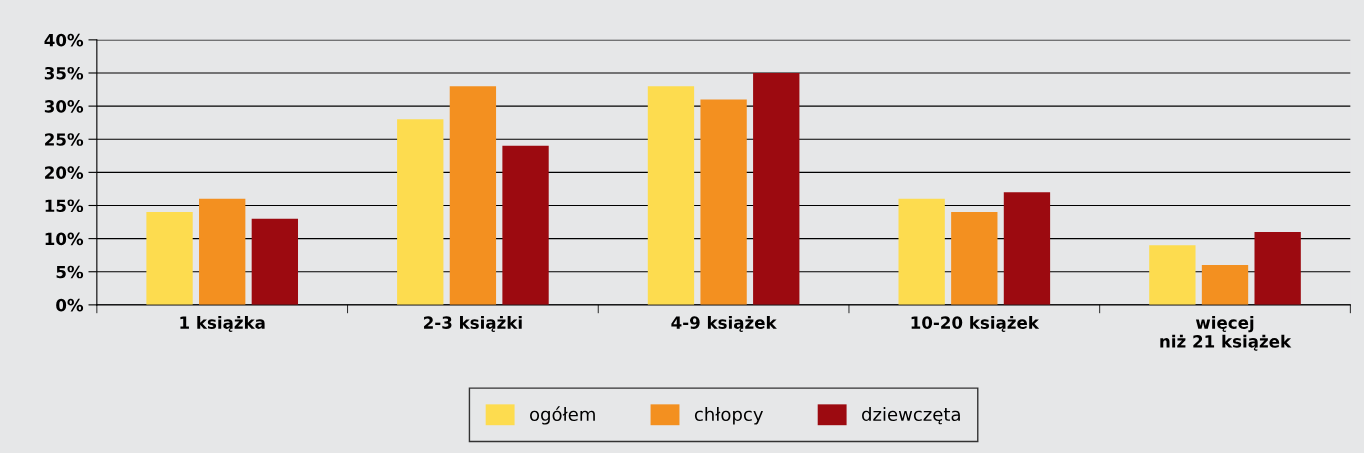  What do you see at coordinates (70, 305) in the screenshot?
I see `y-tick-label: 0%` at bounding box center [70, 305].